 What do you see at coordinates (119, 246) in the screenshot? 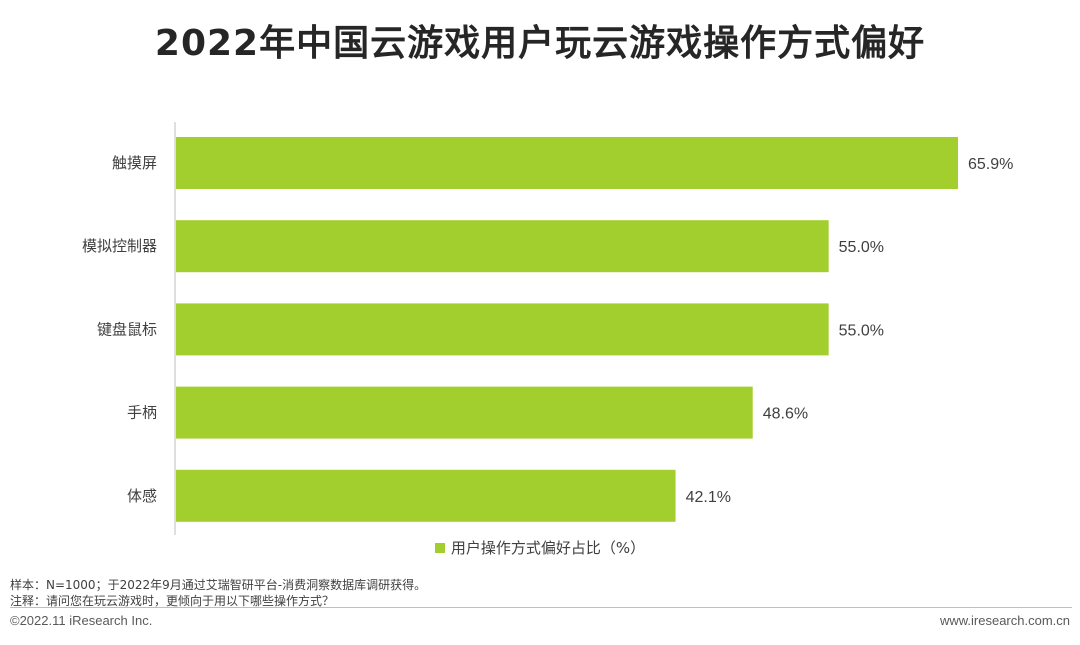
I see `category-label: 模拟控制器` at bounding box center [119, 246].